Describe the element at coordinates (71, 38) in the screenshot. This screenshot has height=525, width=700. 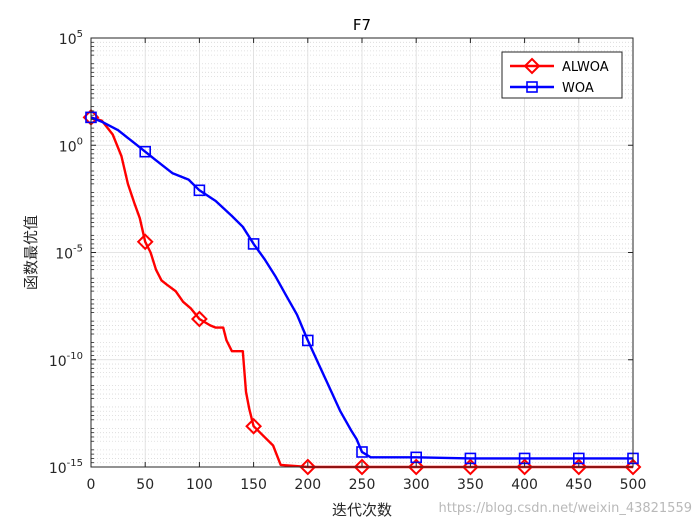
I see `y-tick-label: 10⁵` at that location.